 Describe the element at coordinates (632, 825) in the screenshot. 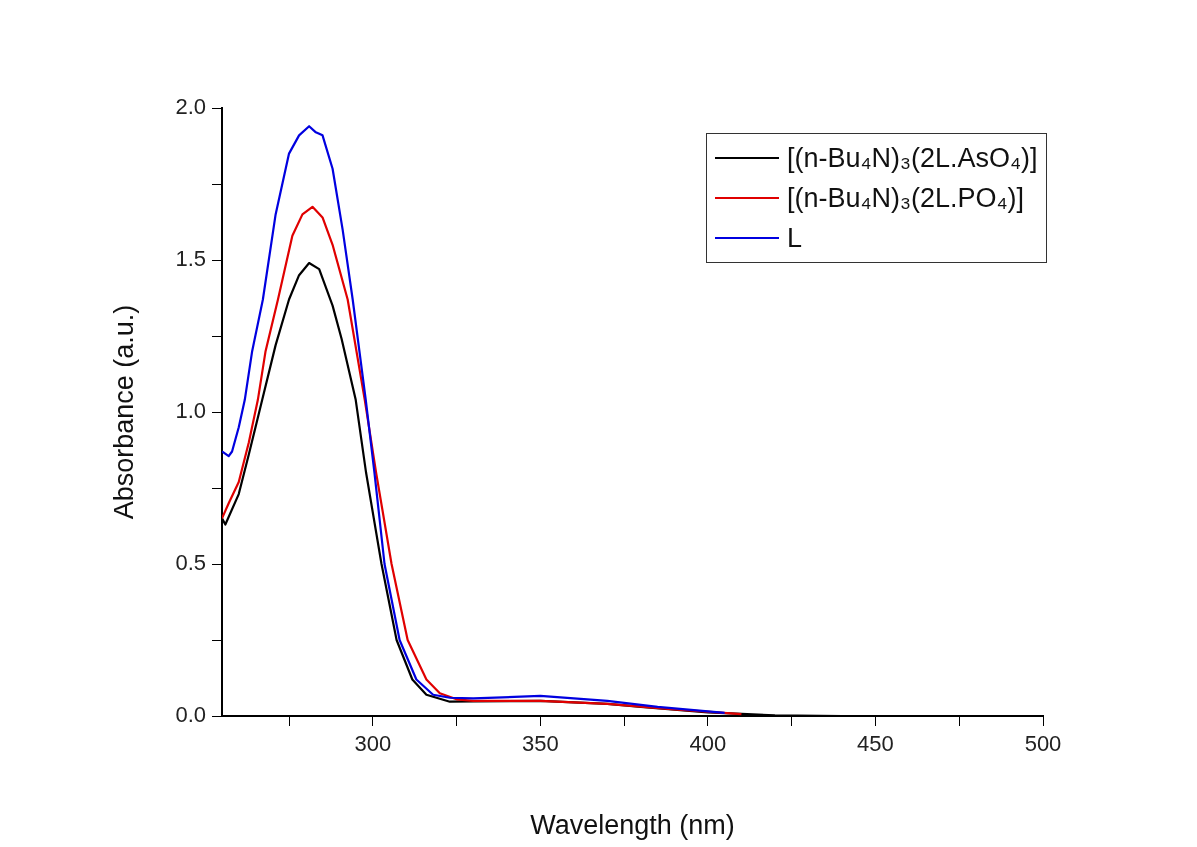

I see `x-axis-title: Wavelength (nm)` at that location.